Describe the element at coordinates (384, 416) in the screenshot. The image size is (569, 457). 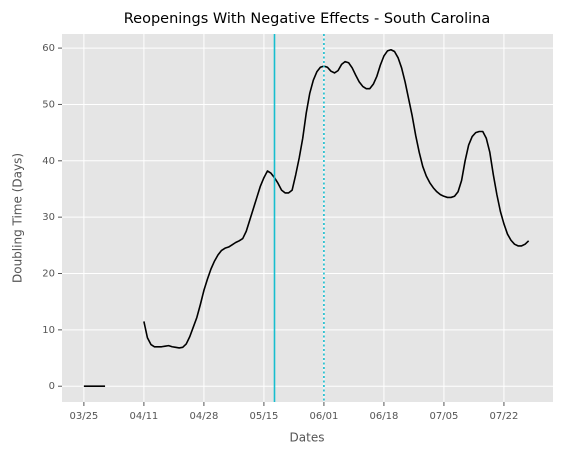
I see `x-tick-label: 06/18` at that location.